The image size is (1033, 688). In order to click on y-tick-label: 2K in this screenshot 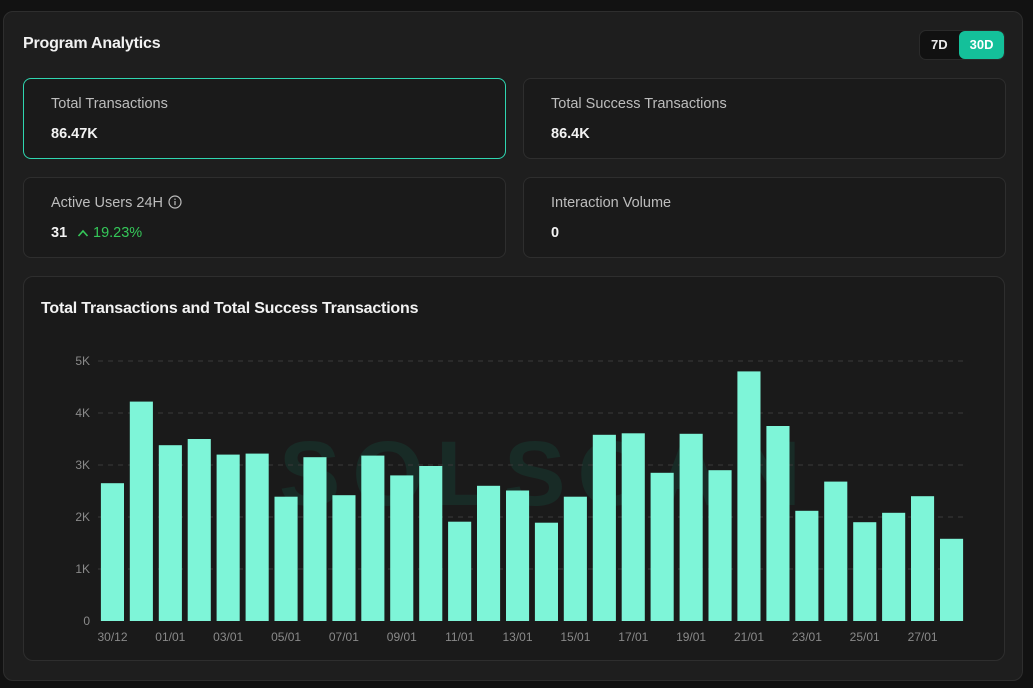, I will do `click(82, 517)`.